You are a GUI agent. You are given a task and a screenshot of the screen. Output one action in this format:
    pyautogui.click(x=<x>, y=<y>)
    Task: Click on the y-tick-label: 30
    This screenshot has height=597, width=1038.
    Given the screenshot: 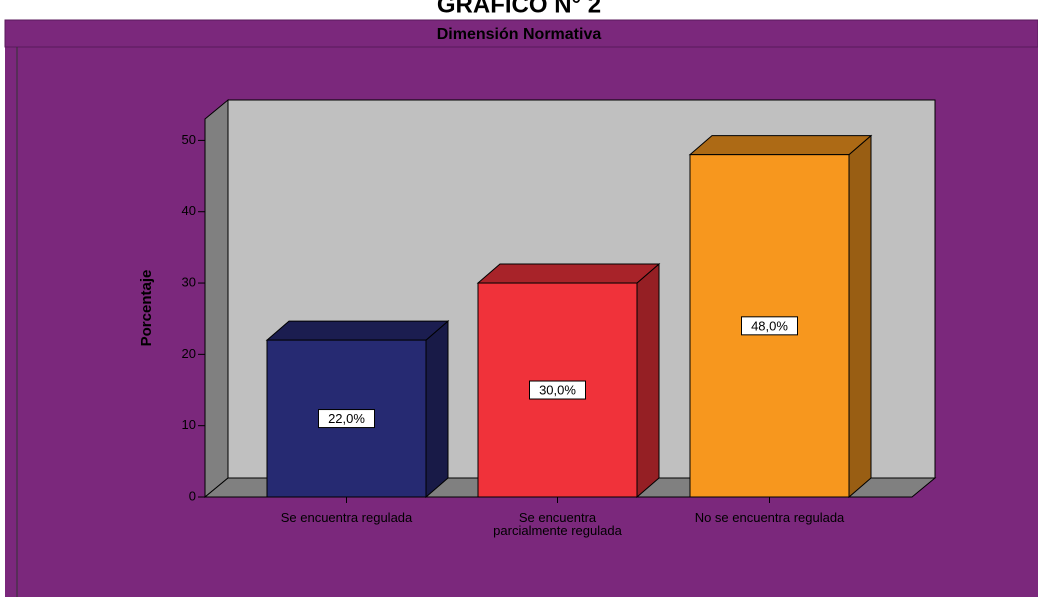 What is the action you would take?
    pyautogui.click(x=189, y=281)
    